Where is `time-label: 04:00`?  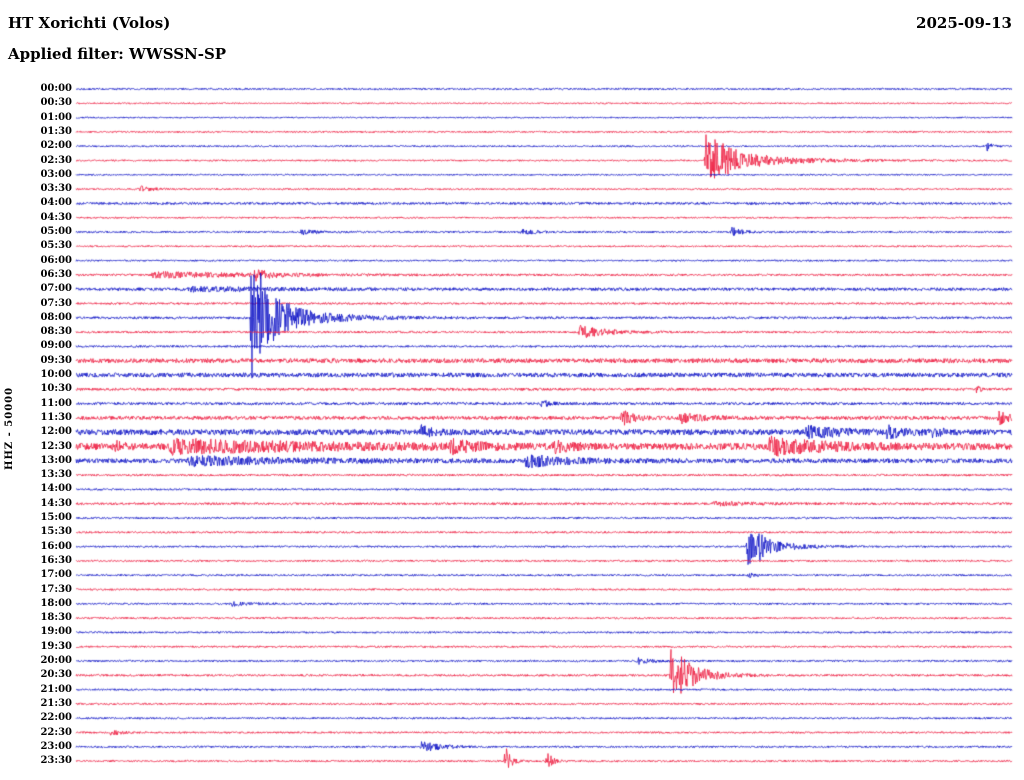 time-label: 04:00 is located at coordinates (56, 203).